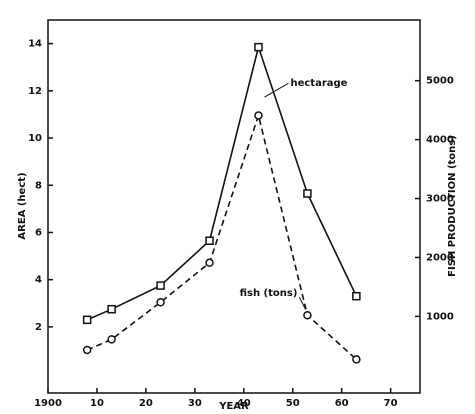 The width and height of the screenshot is (475, 414). Describe the element at coordinates (318, 83) in the screenshot. I see `annotation: hectarage` at that location.